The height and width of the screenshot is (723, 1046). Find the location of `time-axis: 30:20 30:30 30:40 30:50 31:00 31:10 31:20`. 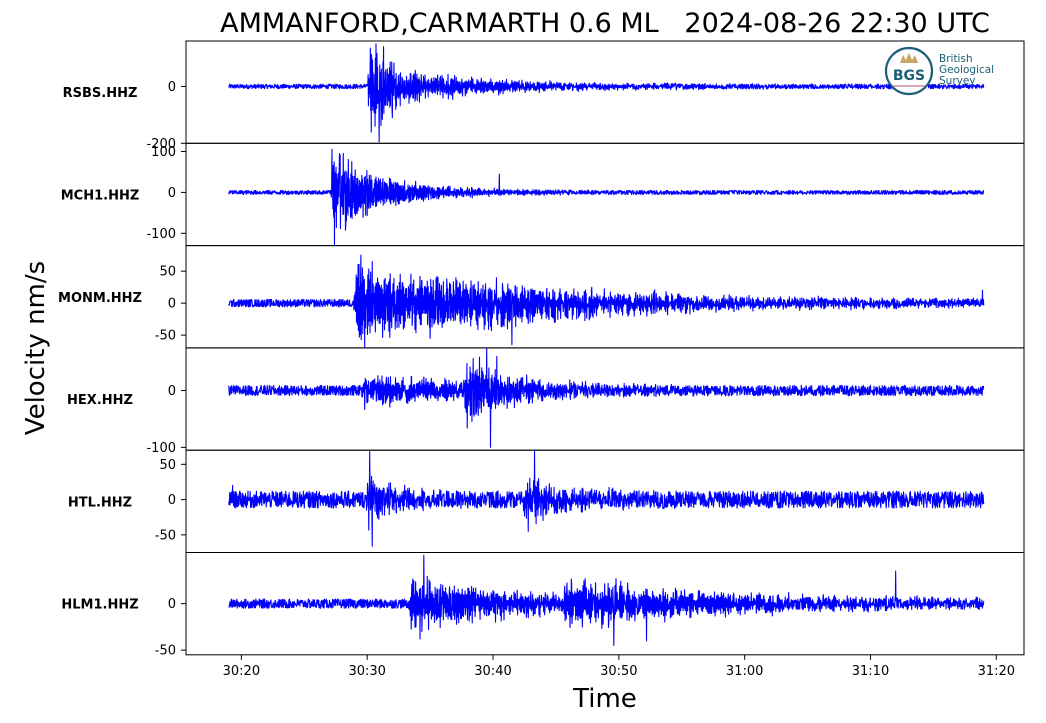

time-axis: 30:20 30:30 30:40 30:50 31:00 31:10 31:20 is located at coordinates (619, 666).